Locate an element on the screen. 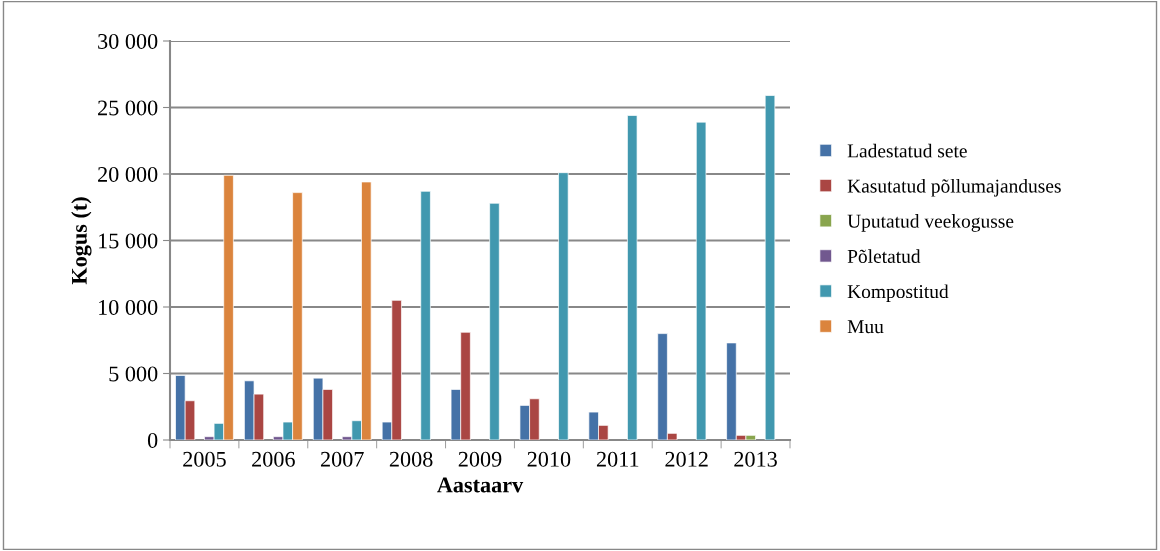  y-tick-label: 25 000 is located at coordinates (128, 108).